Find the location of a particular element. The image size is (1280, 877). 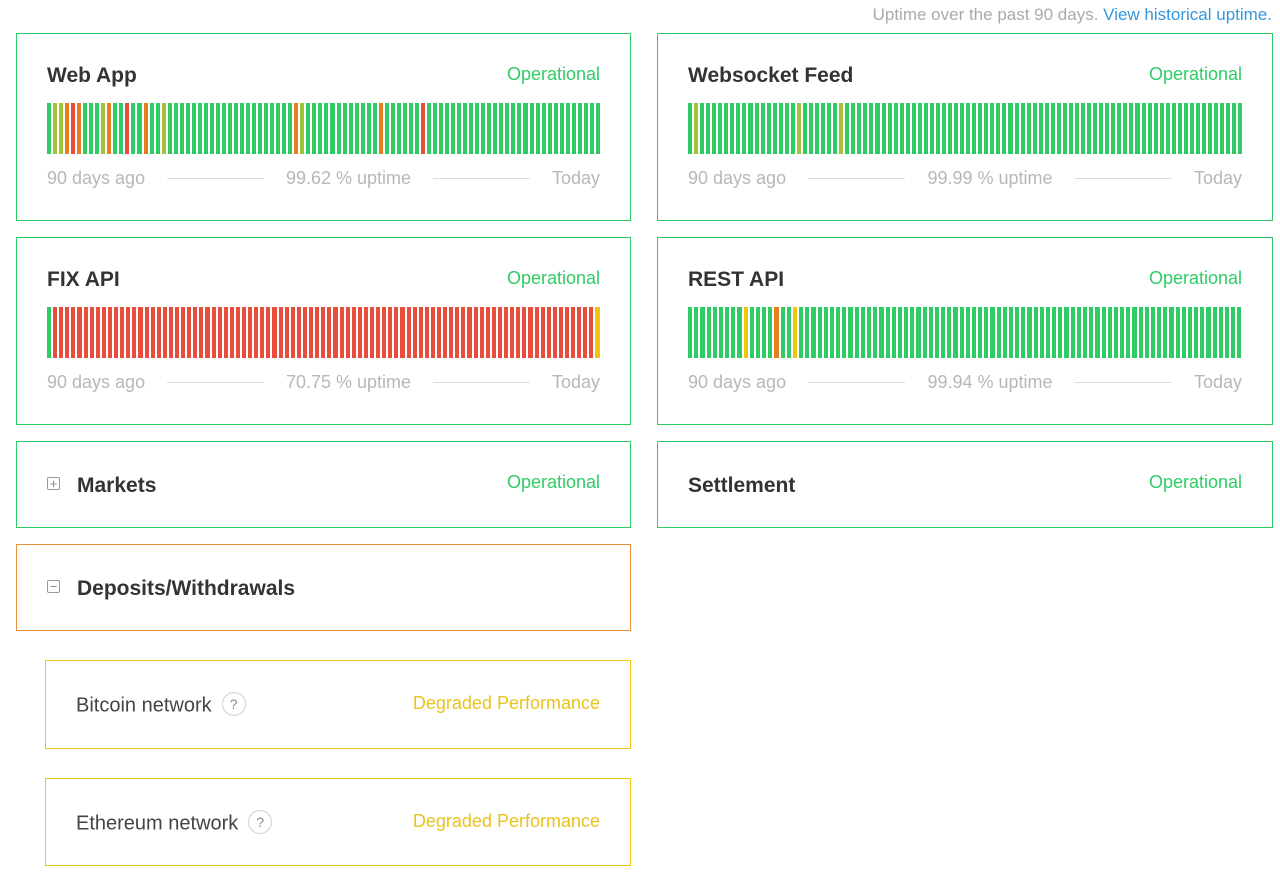

expand-icon: + is located at coordinates (53, 483).